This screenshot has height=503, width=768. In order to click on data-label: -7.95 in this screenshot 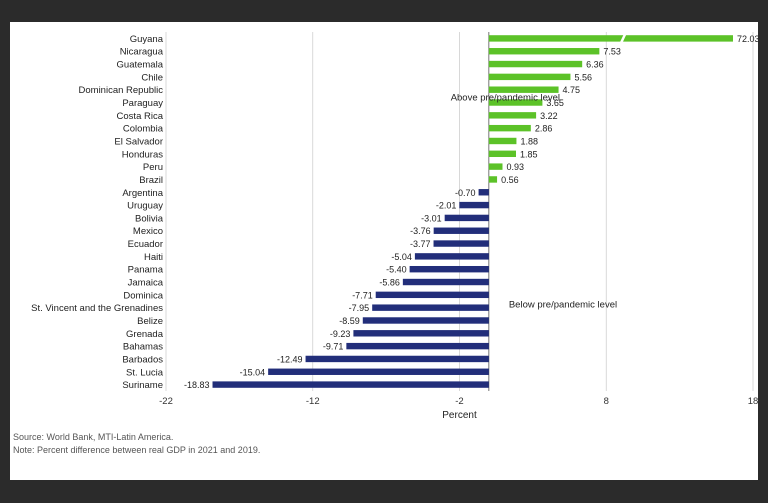, I will do `click(359, 308)`.